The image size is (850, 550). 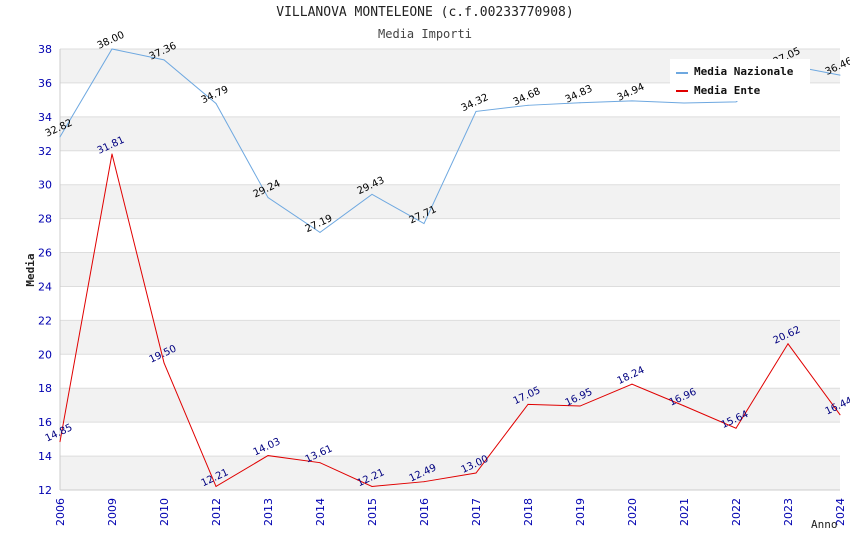 I want to click on data-label: 14.03, so click(x=267, y=447).